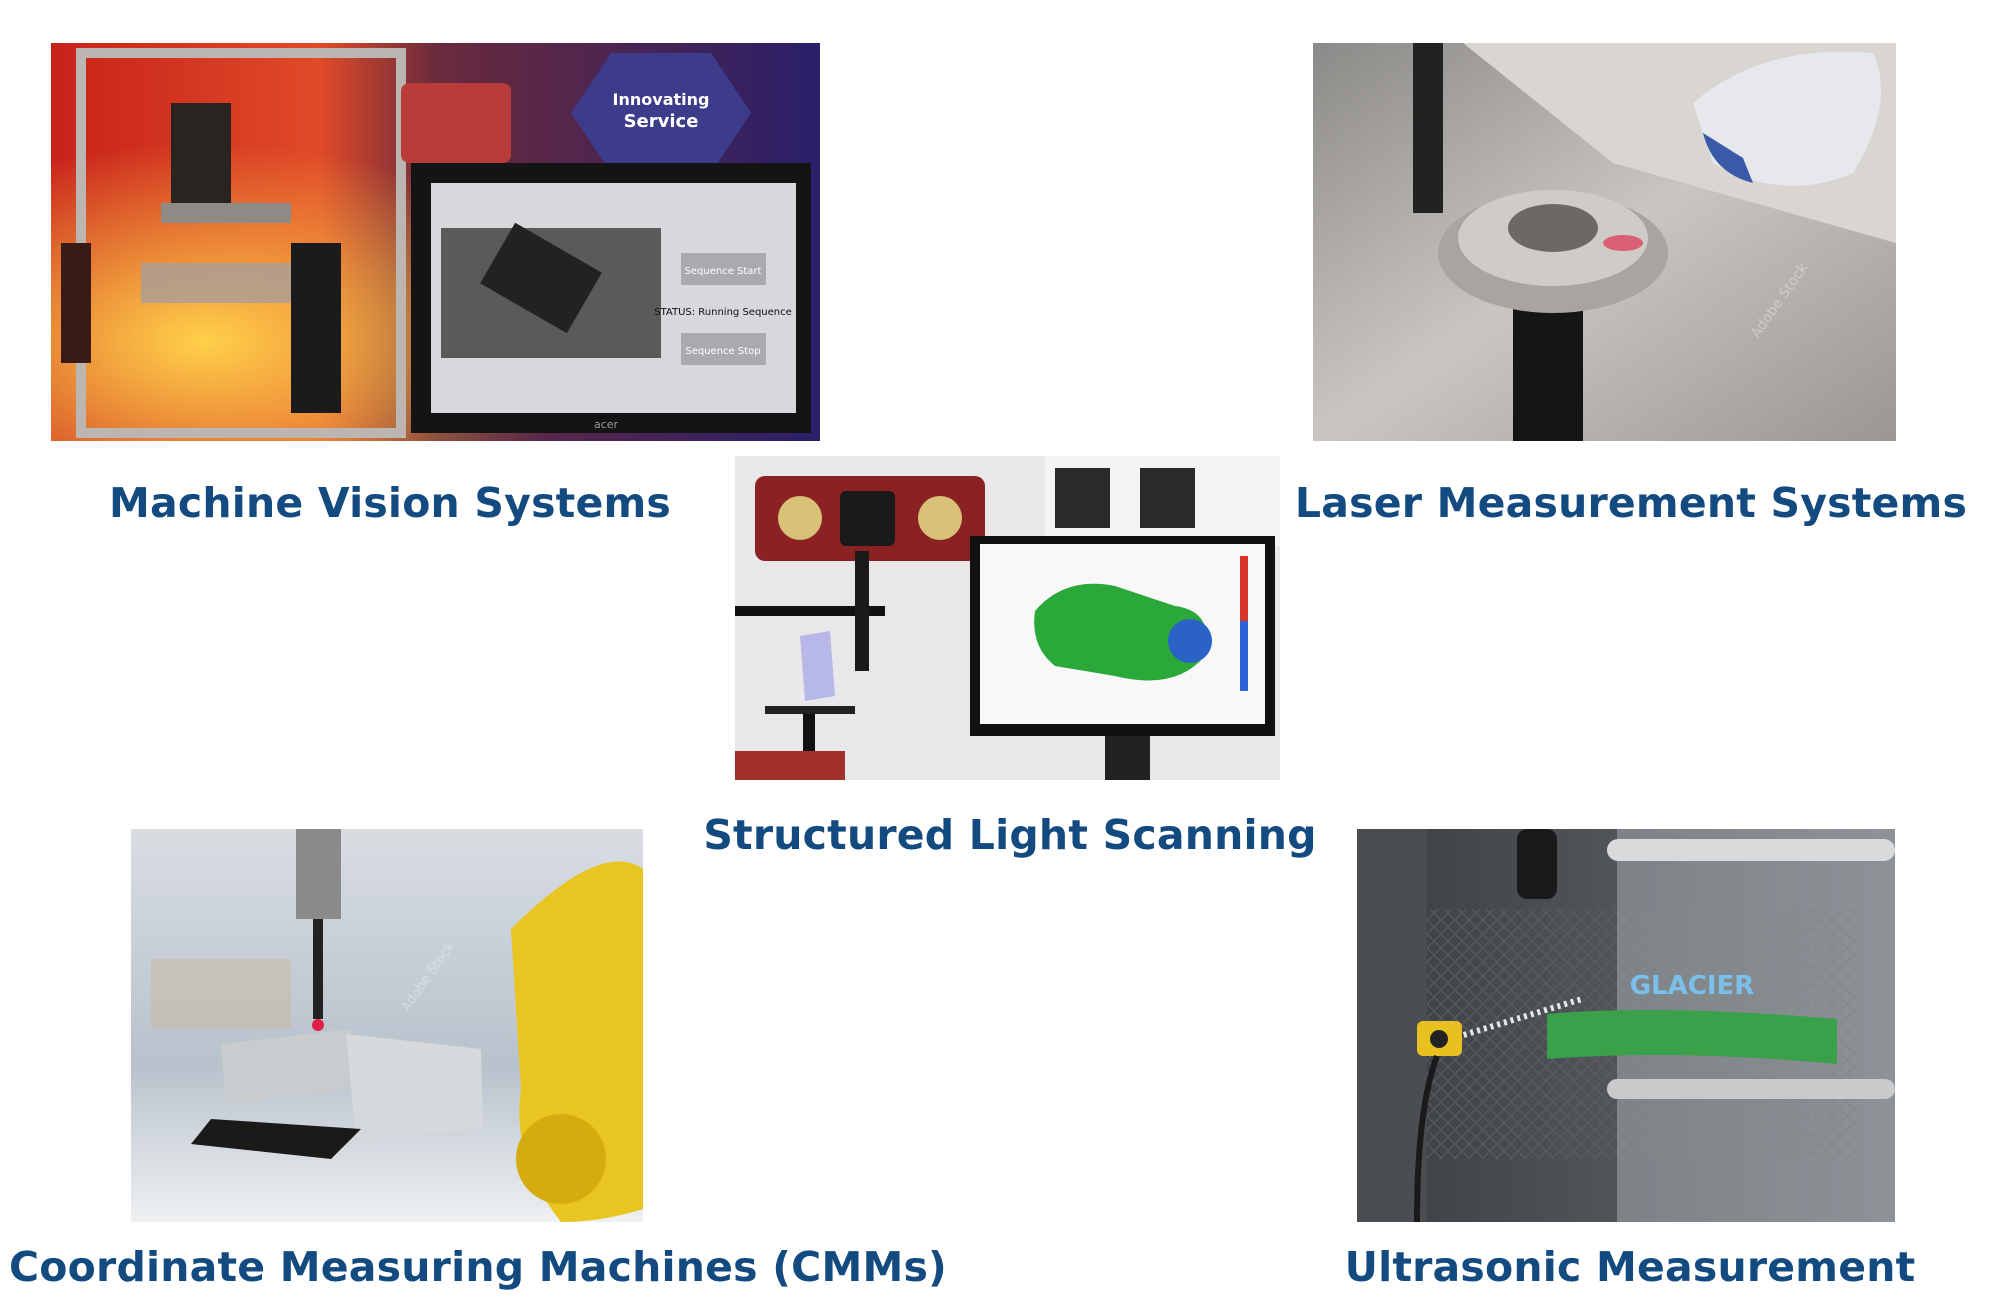 The height and width of the screenshot is (1305, 2000). I want to click on sequence-stop-text: Sequence Stop, so click(722, 351).